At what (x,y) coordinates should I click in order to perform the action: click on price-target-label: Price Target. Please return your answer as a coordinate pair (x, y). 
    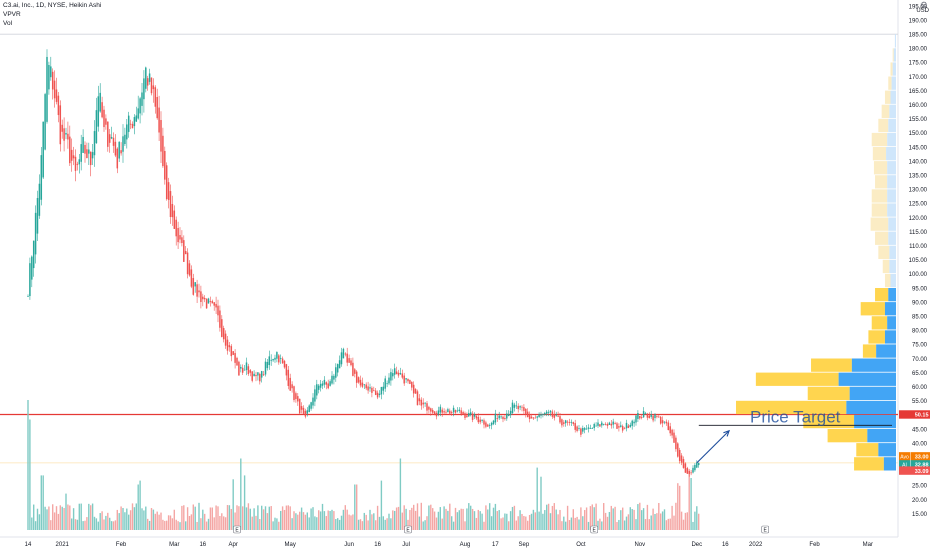
    Looking at the image, I should click on (795, 416).